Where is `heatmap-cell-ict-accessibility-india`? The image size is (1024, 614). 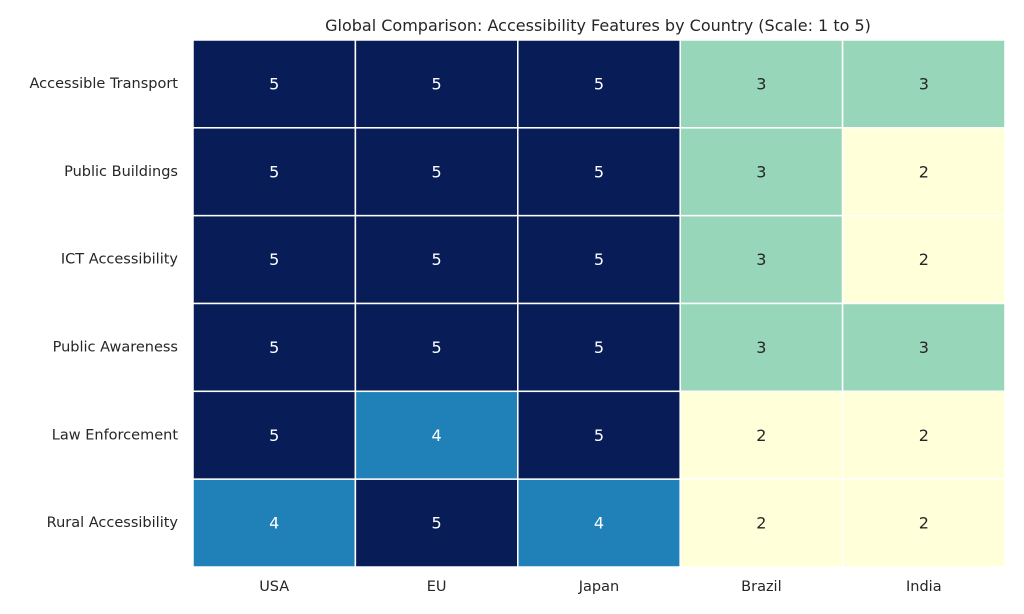 heatmap-cell-ict-accessibility-india is located at coordinates (923, 259).